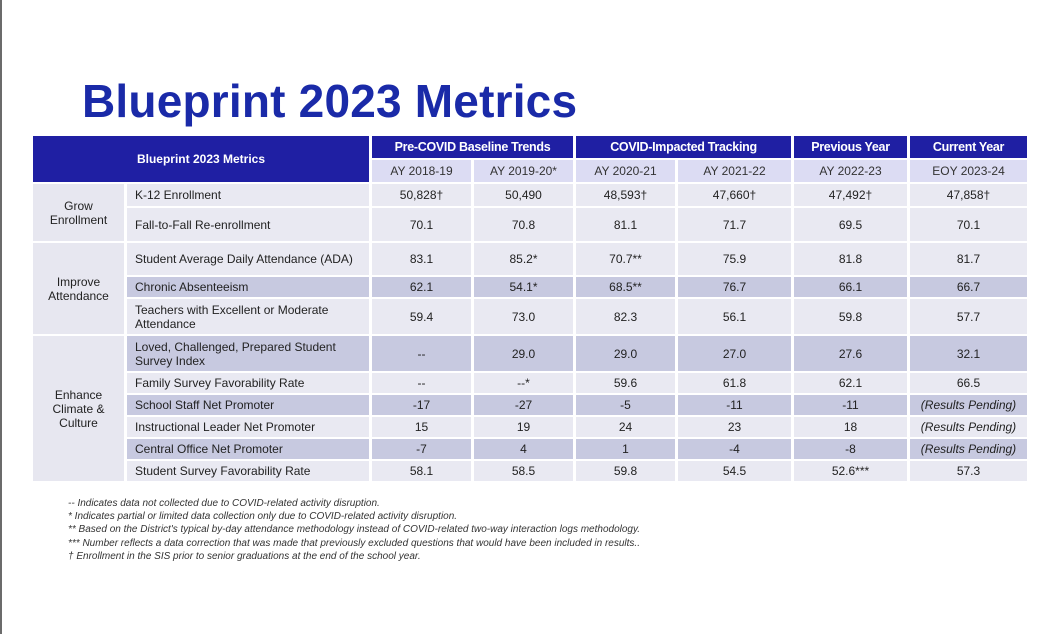 This screenshot has height=634, width=1054. Describe the element at coordinates (78, 288) in the screenshot. I see `section-label: Improve Attendance` at that location.